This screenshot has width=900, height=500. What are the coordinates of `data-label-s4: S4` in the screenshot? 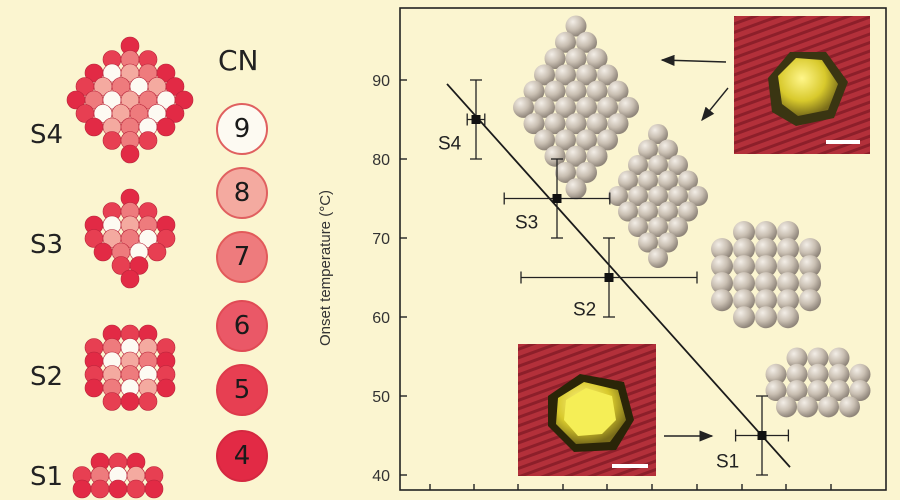 It's located at (450, 144).